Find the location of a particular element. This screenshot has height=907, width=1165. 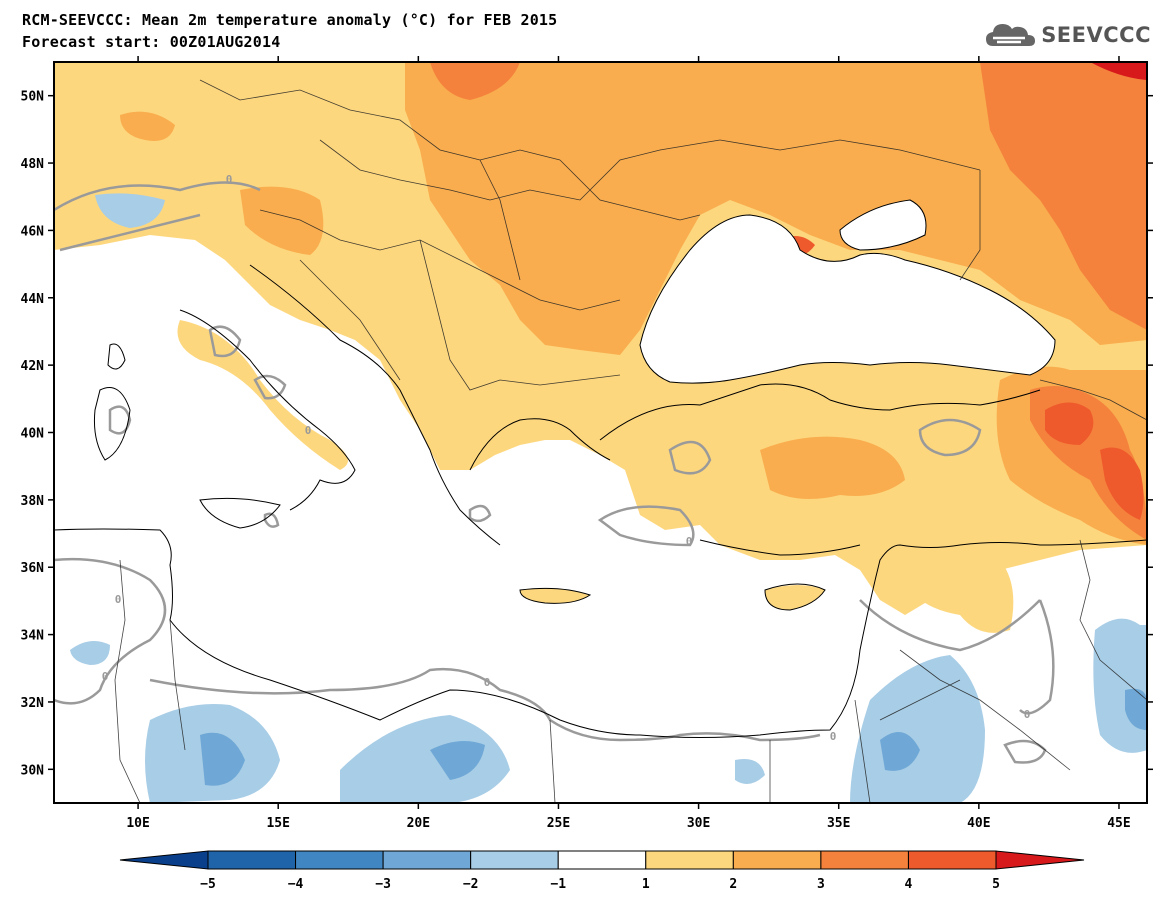

black-sea is located at coordinates (847, 299).